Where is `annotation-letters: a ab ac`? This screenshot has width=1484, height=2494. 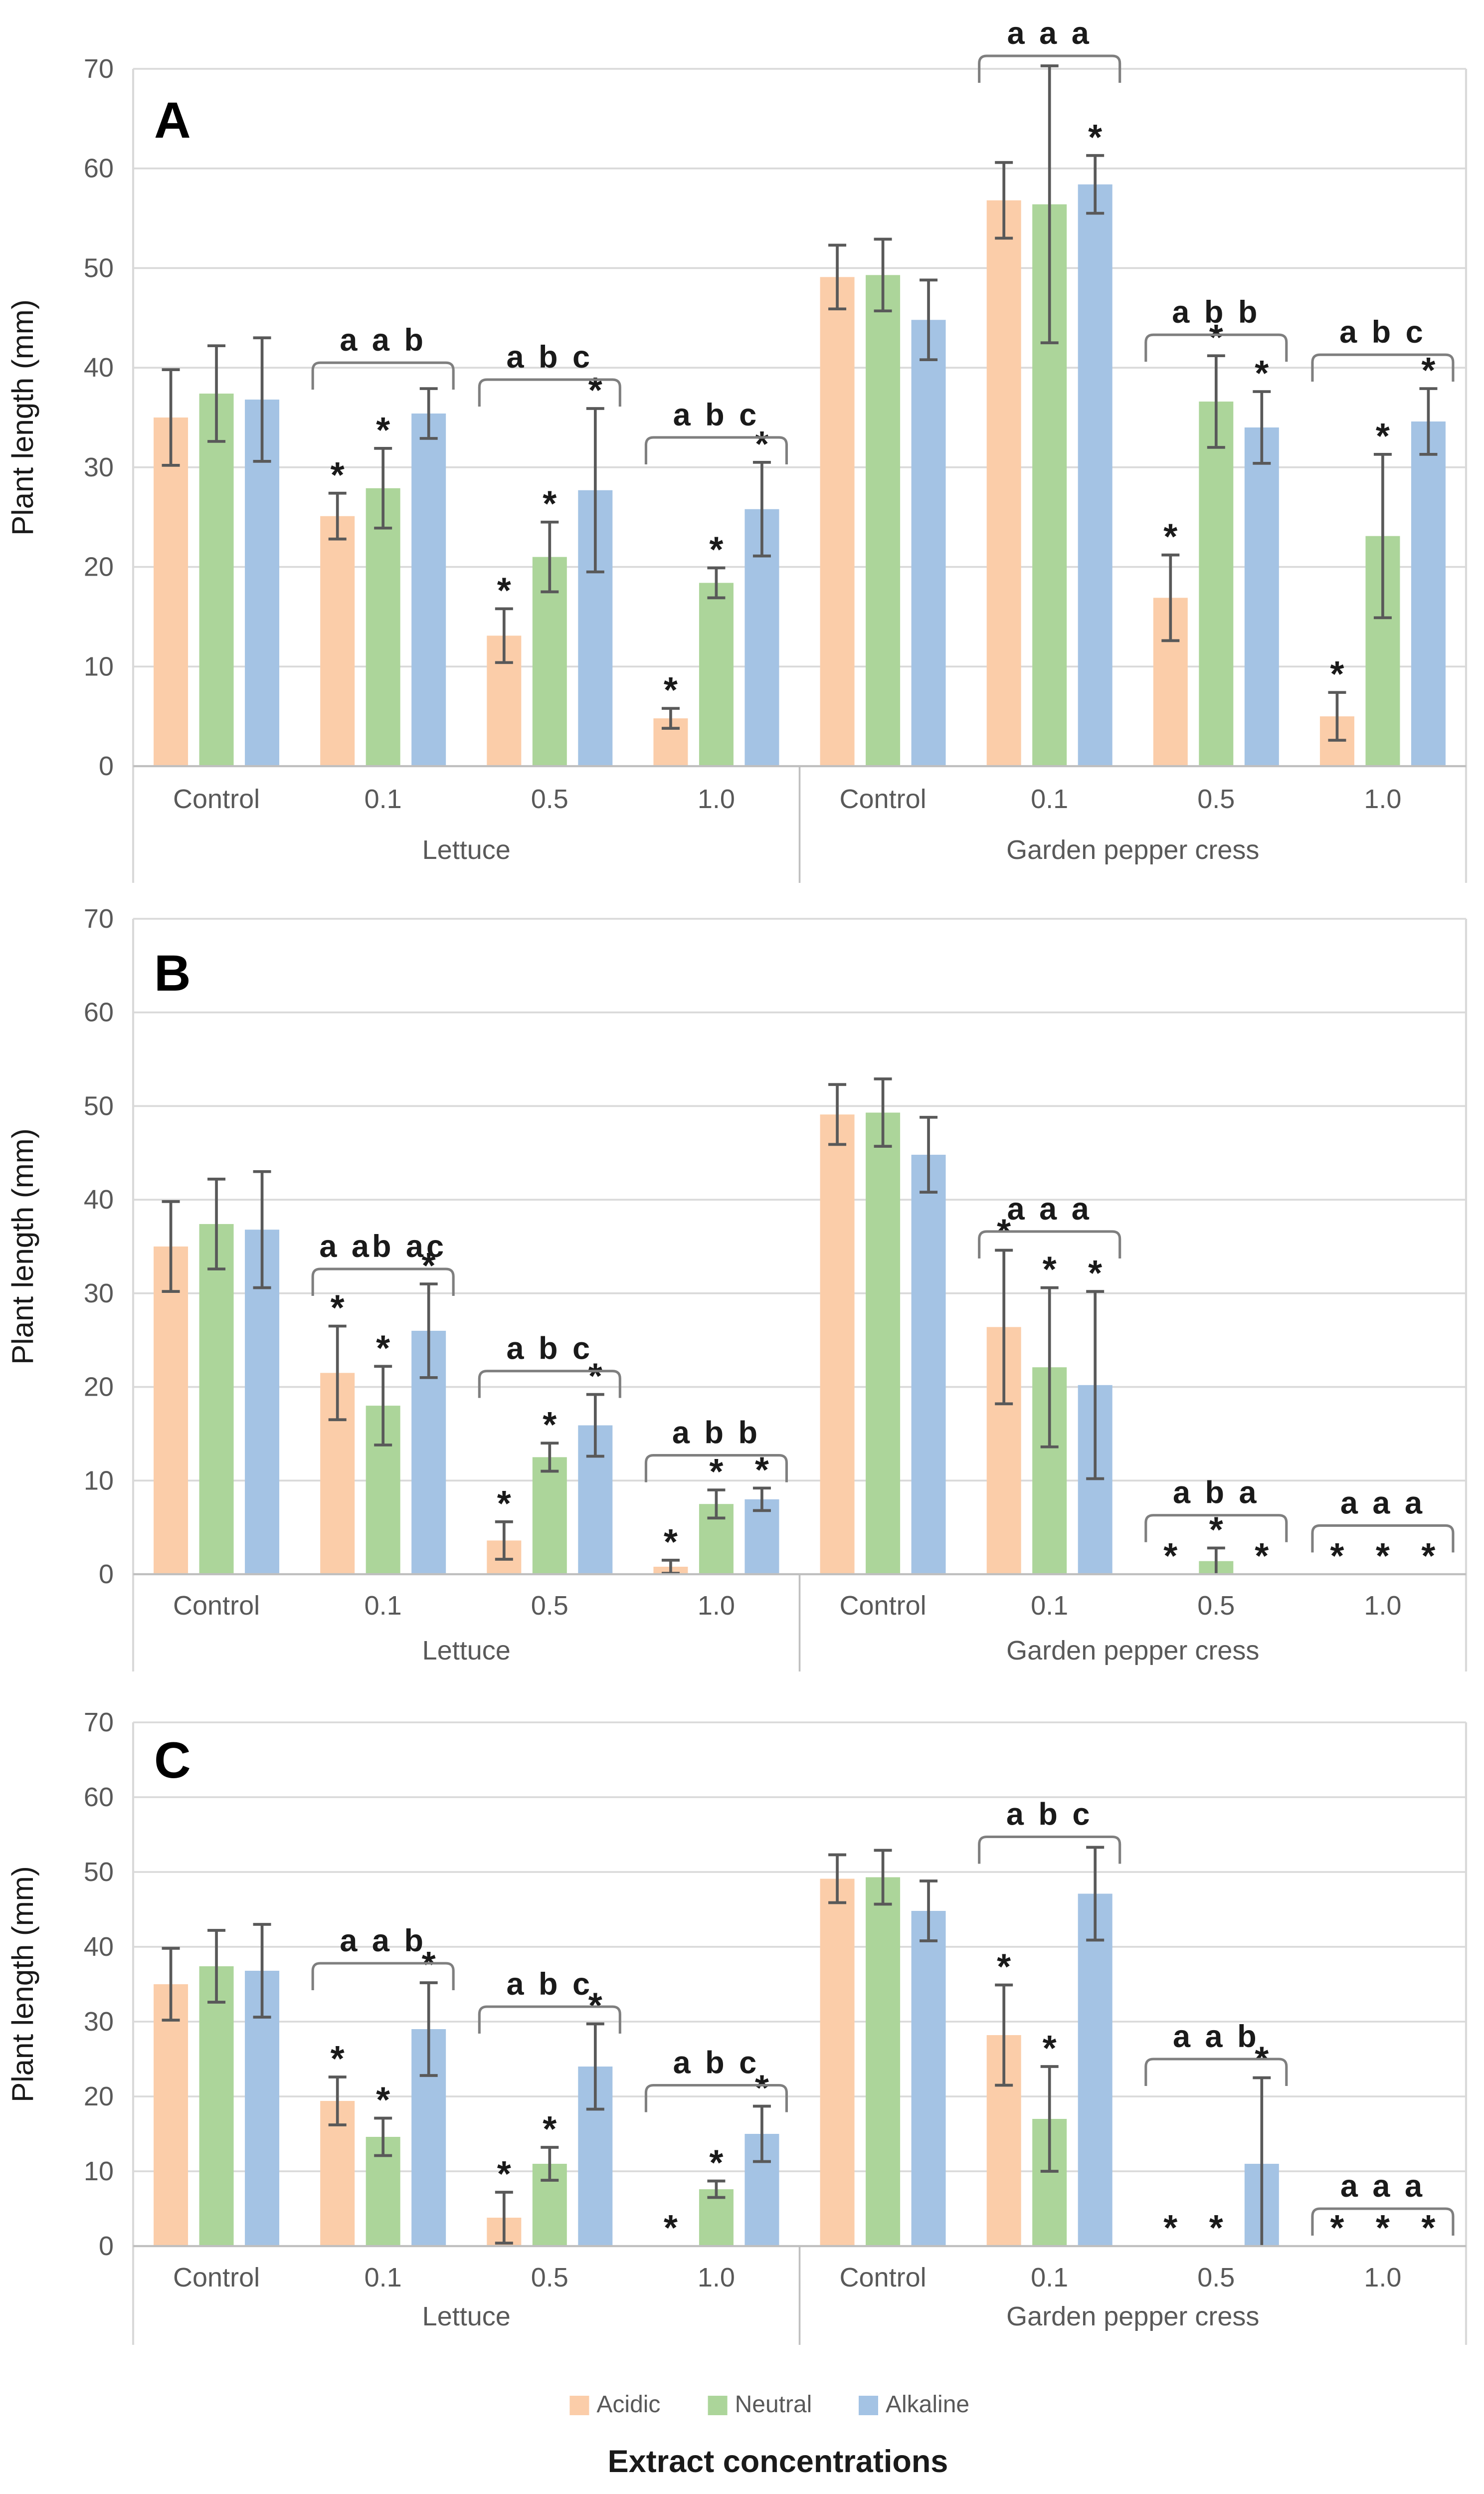
annotation-letters: a ab ac is located at coordinates (383, 1246).